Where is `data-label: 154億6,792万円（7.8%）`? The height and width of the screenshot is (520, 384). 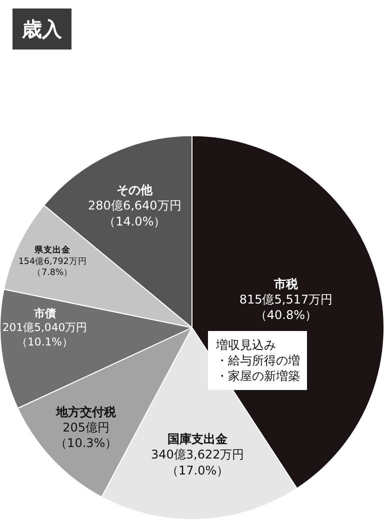 data-label: 154億6,792万円（7.8%） is located at coordinates (52, 267).